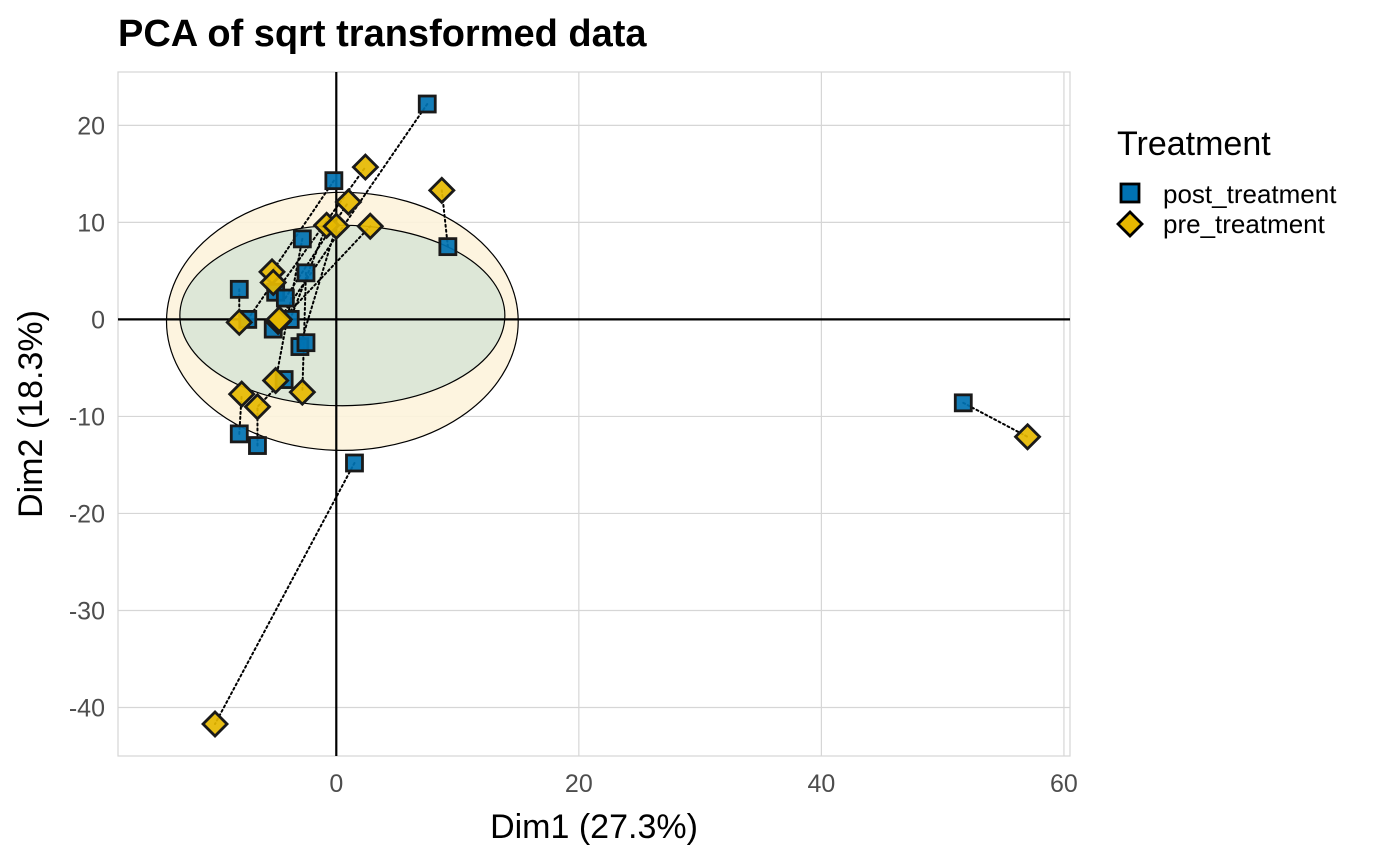  Describe the element at coordinates (1130, 193) in the screenshot. I see `legend-square-marker` at that location.